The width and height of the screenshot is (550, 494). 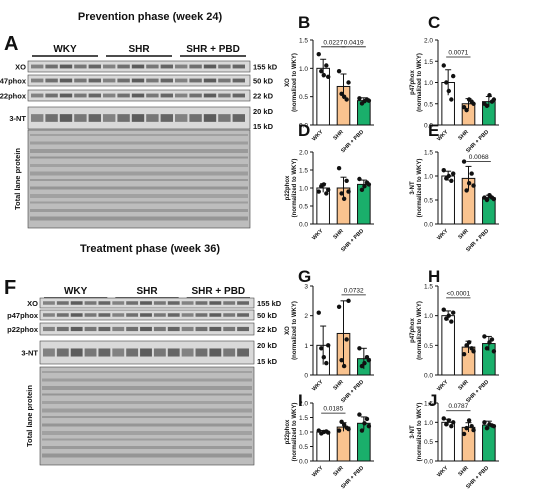 I want to click on bar, so click(x=448, y=441).